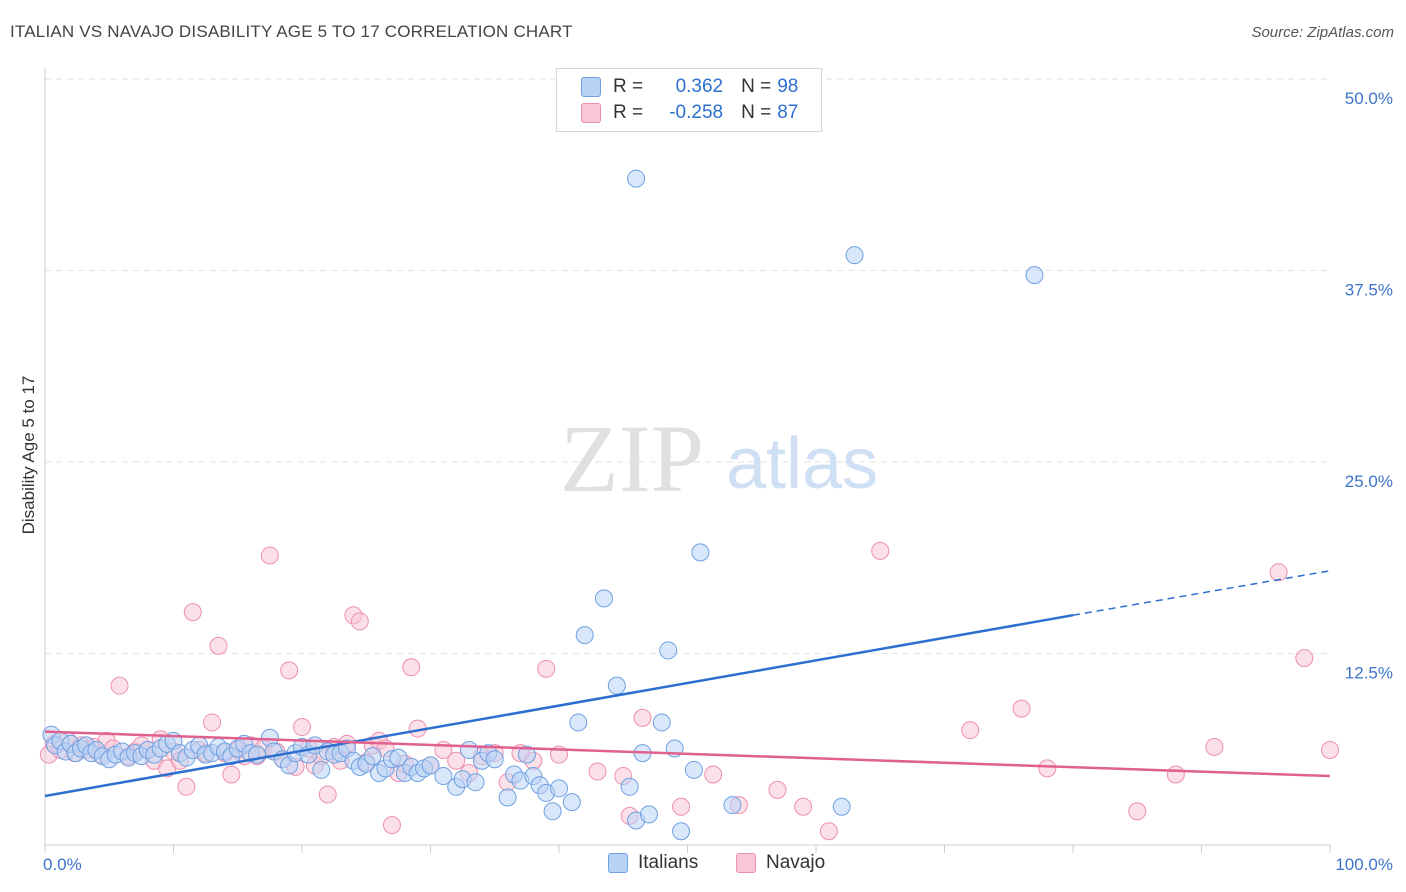 The height and width of the screenshot is (892, 1406). I want to click on x-tick-label: 100.0%, so click(1364, 864).